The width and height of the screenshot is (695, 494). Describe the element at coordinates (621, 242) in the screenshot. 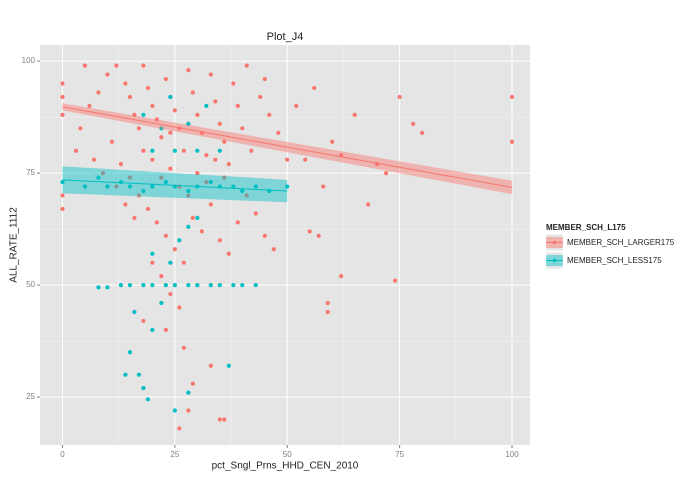

I see `legend-label: MEMBER_SCH_LARGER175` at that location.